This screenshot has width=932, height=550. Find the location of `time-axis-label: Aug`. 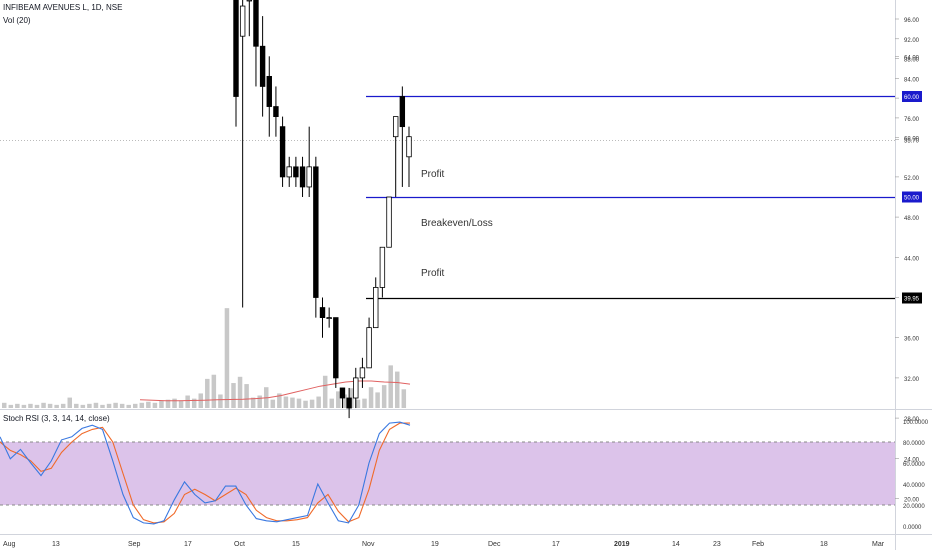

time-axis-label: Aug is located at coordinates (9, 544).